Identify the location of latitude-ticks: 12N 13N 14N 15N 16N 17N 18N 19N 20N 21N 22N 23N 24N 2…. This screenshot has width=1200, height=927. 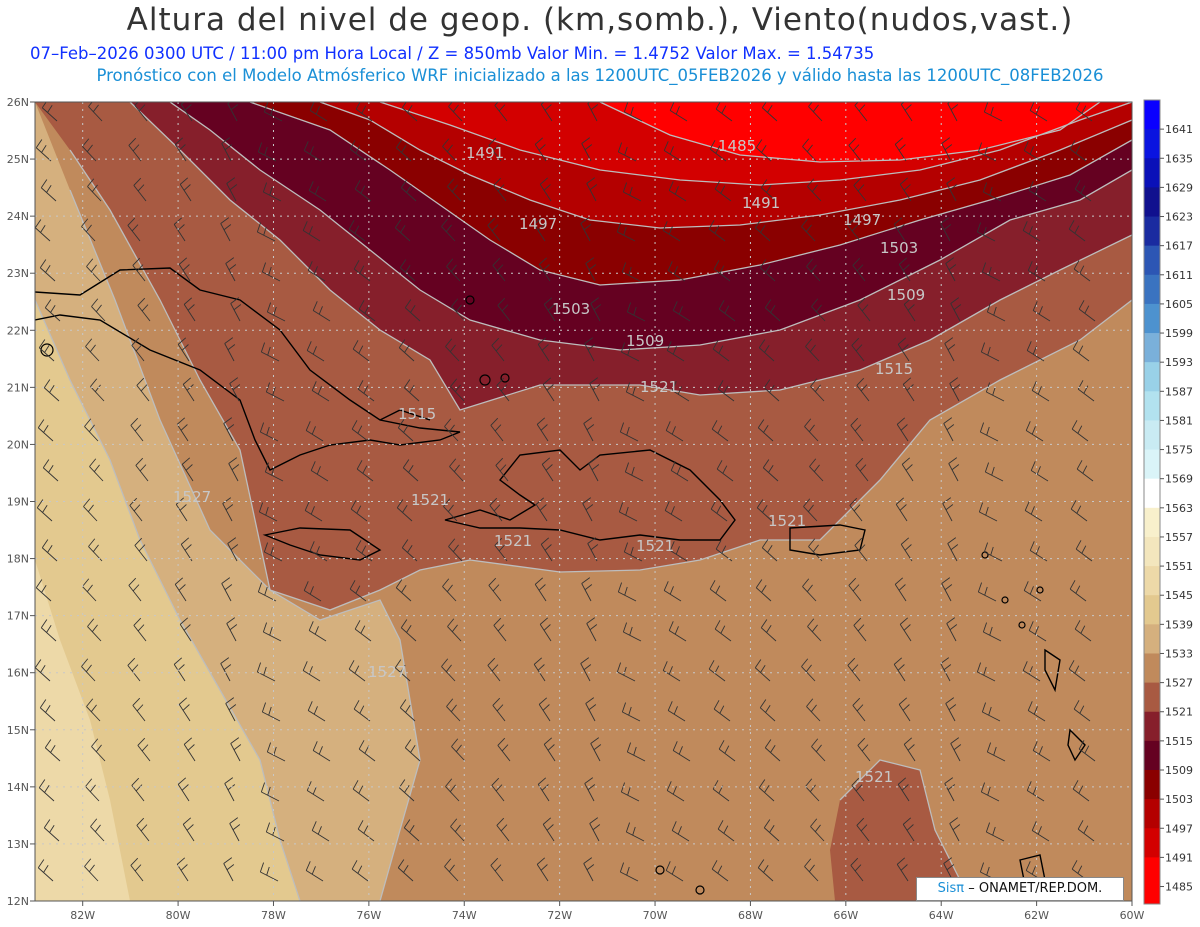
(21, 502).